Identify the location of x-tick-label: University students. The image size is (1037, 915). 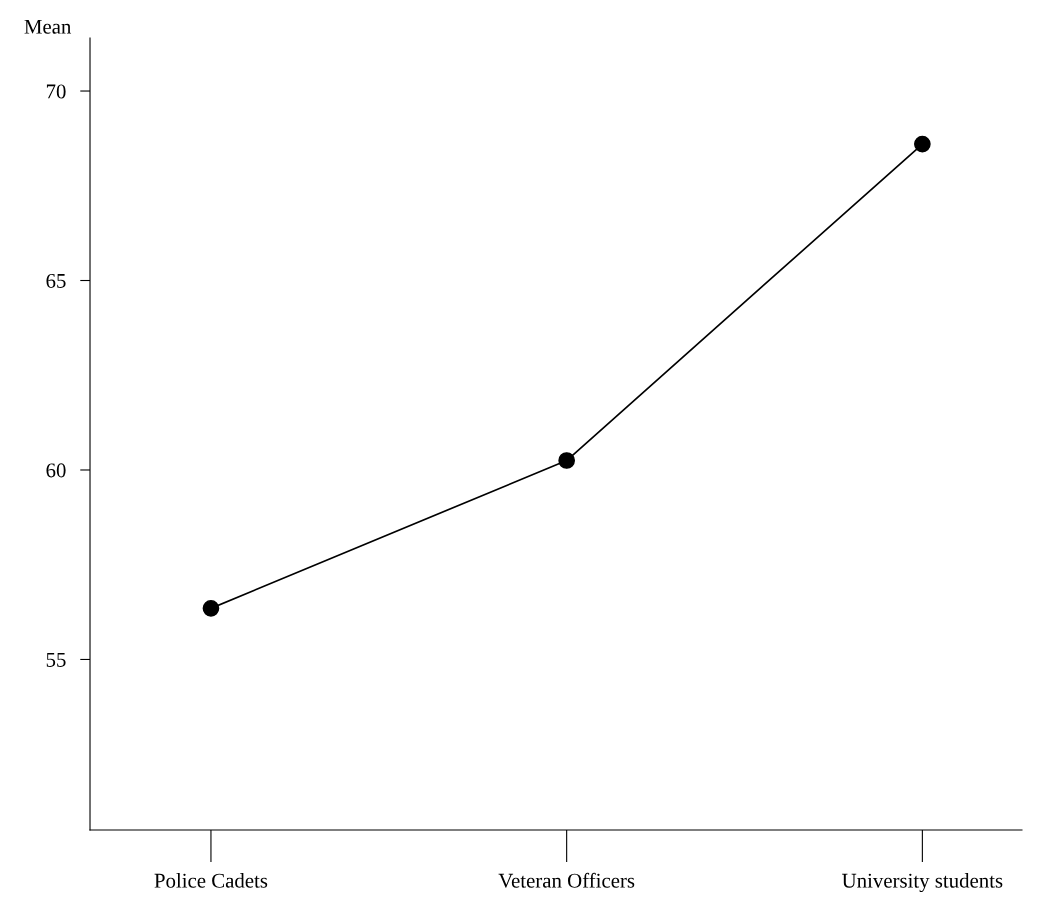
(922, 882).